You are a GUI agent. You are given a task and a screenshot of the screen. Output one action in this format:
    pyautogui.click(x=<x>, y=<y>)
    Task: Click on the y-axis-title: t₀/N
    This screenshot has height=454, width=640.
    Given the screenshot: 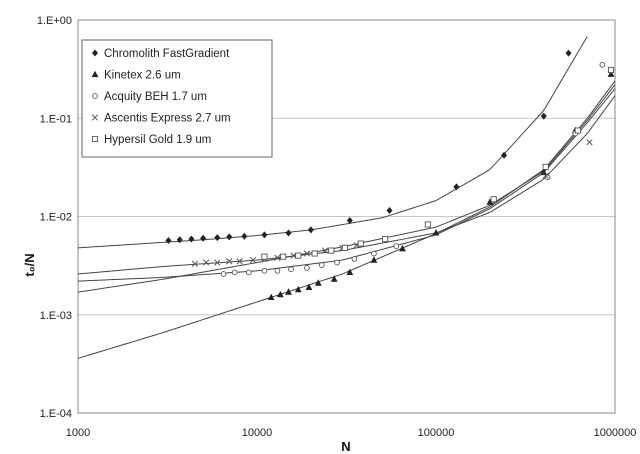 What is the action you would take?
    pyautogui.click(x=29, y=264)
    